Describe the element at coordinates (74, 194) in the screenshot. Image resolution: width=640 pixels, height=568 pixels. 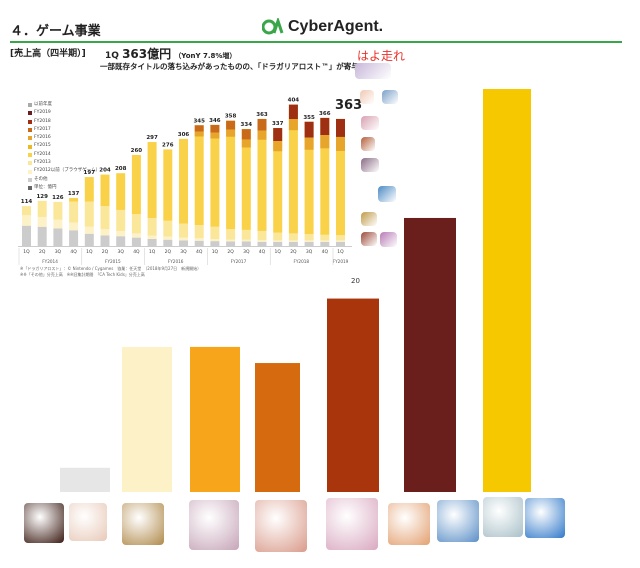
I see `bar-value-label: 137` at that location.